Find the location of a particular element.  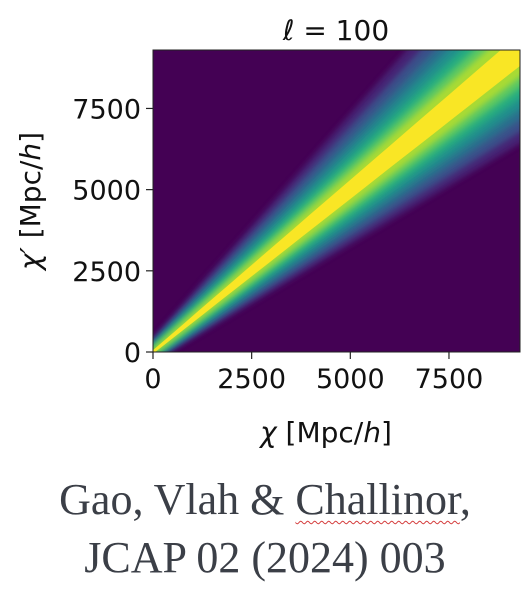

y-tick-label: 7500 is located at coordinates (106, 109).